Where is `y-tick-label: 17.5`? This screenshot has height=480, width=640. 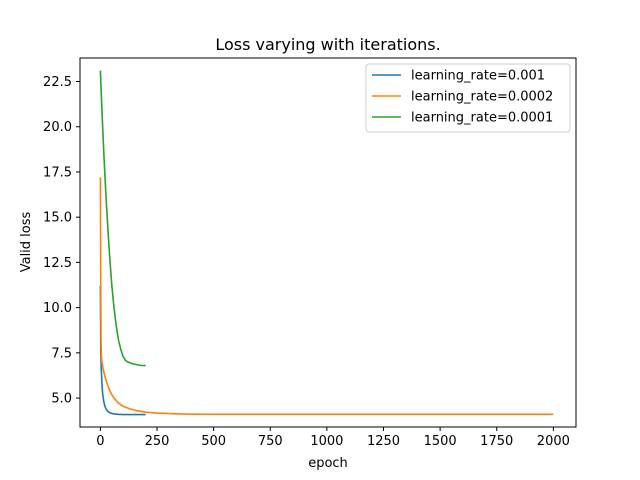
y-tick-label: 17.5 is located at coordinates (57, 172).